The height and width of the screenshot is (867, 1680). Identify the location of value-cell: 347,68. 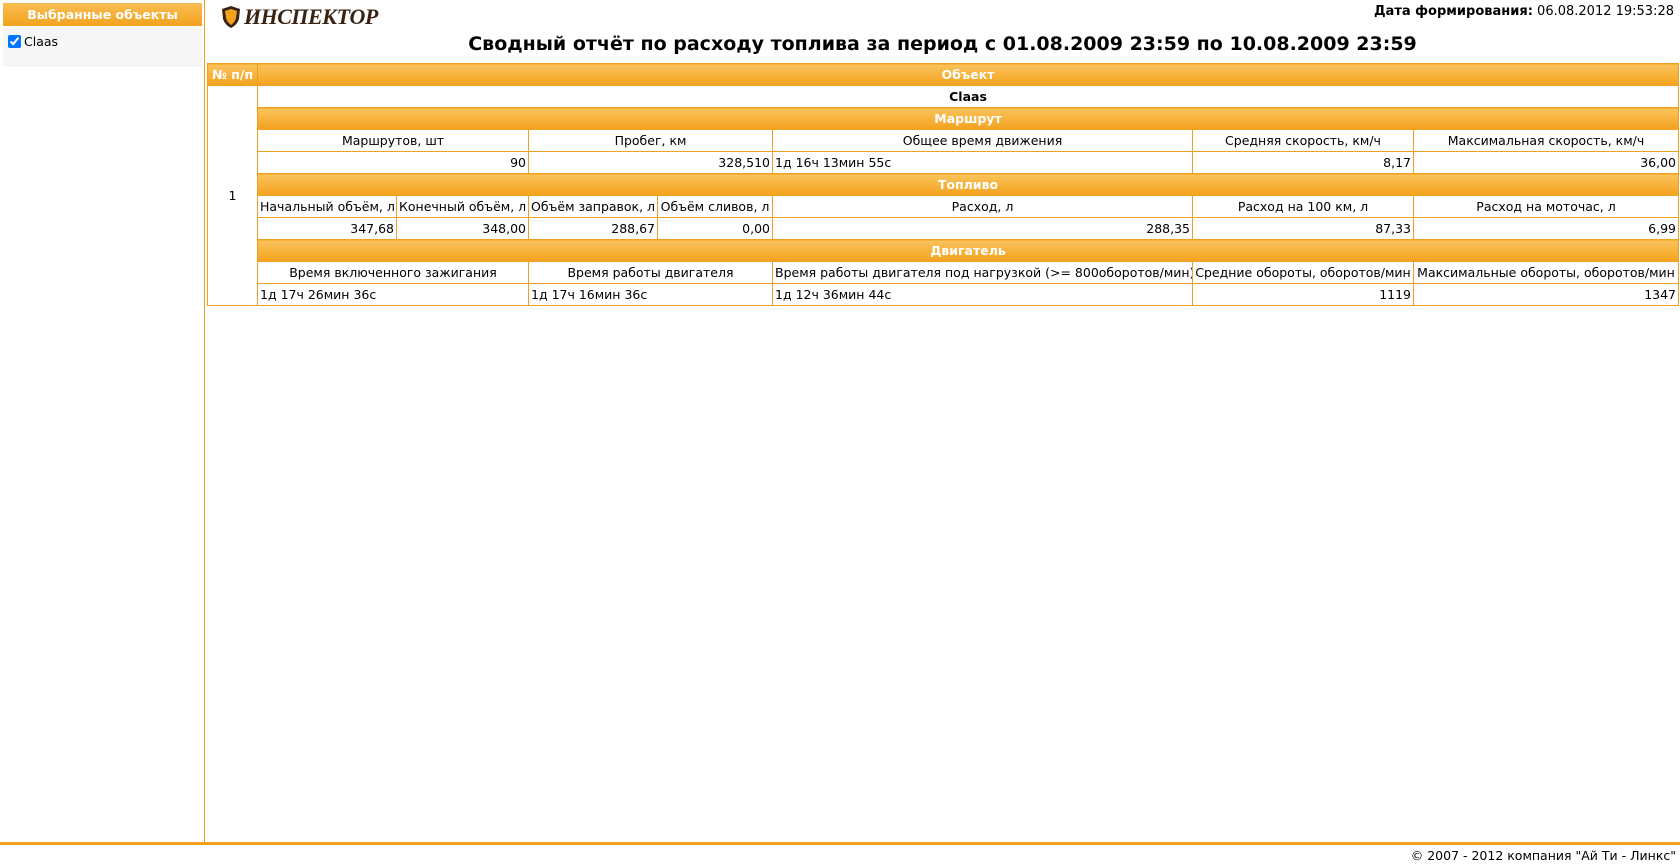
(327, 228).